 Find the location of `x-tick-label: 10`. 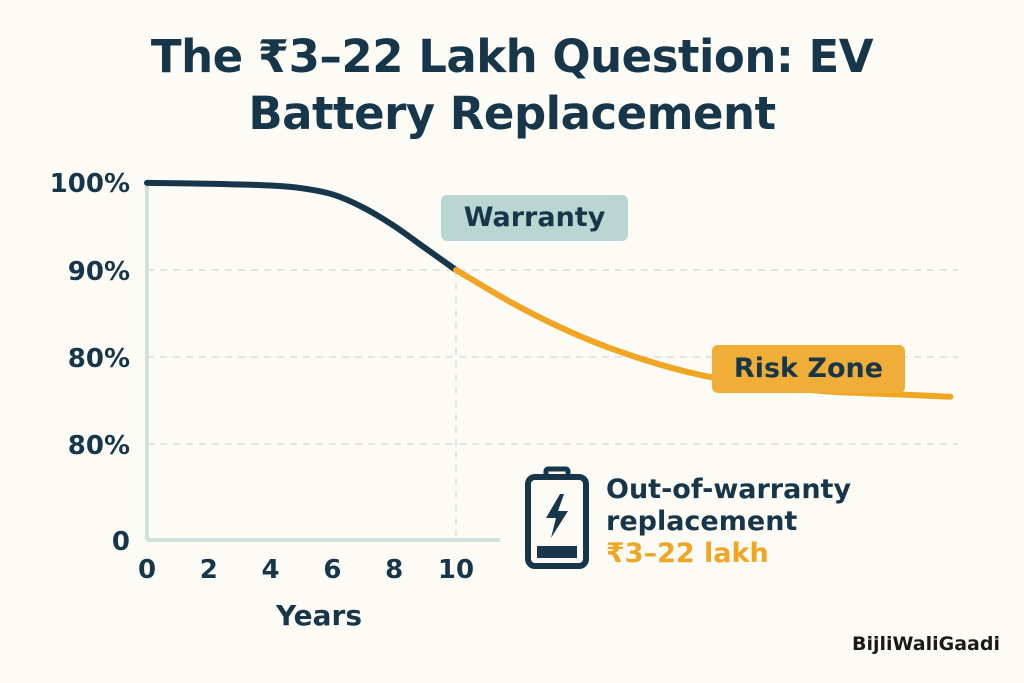

x-tick-label: 10 is located at coordinates (456, 570).